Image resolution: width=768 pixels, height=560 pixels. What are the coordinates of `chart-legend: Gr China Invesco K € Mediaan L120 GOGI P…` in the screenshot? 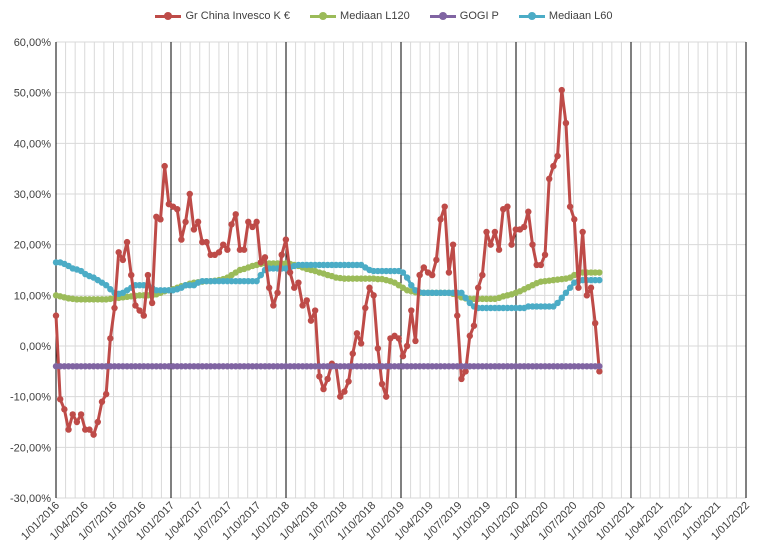 It's located at (384, 16).